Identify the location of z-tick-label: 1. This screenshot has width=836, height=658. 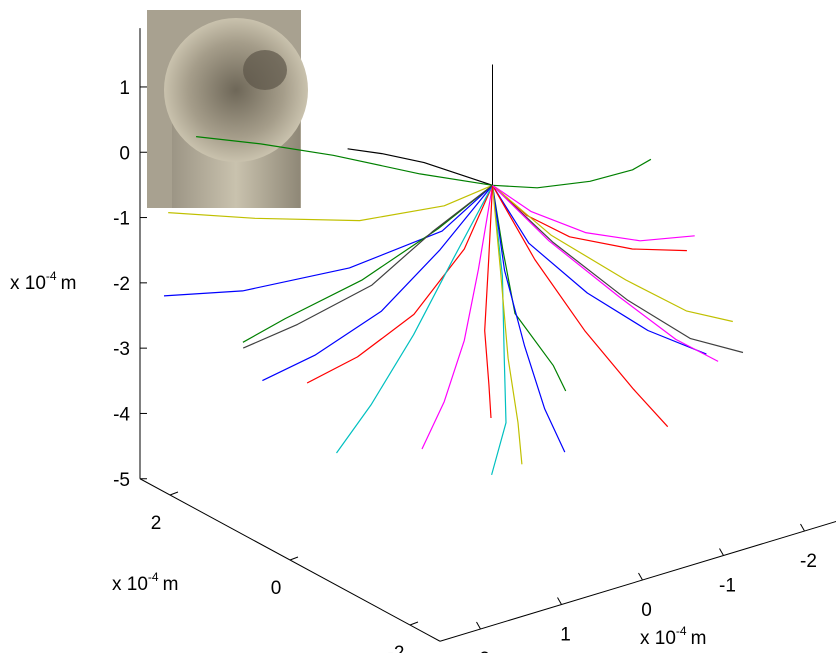
(124, 88).